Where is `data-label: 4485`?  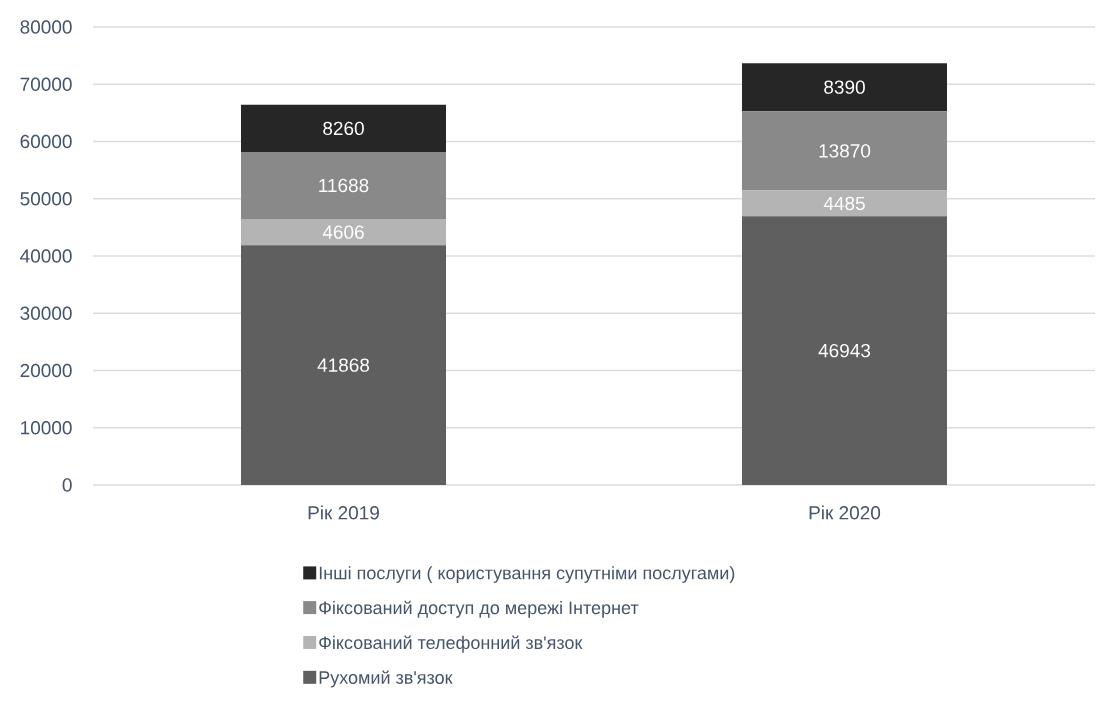 data-label: 4485 is located at coordinates (844, 203).